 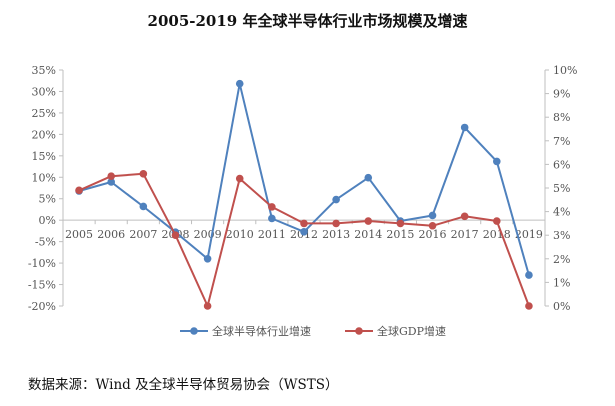 I want to click on legend-item-1: 全球半导体行业增速, so click(x=245, y=331).